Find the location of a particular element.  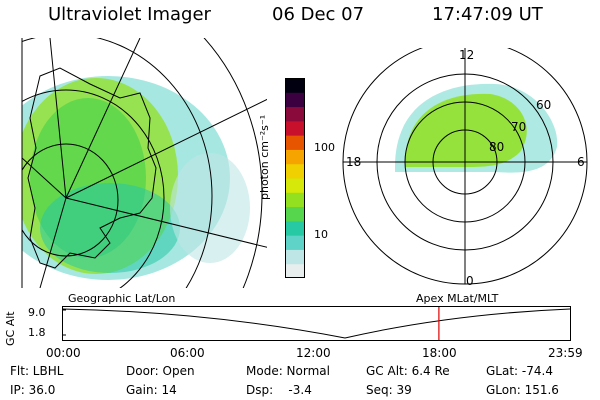

mlt-label-18: 18 is located at coordinates (354, 162).